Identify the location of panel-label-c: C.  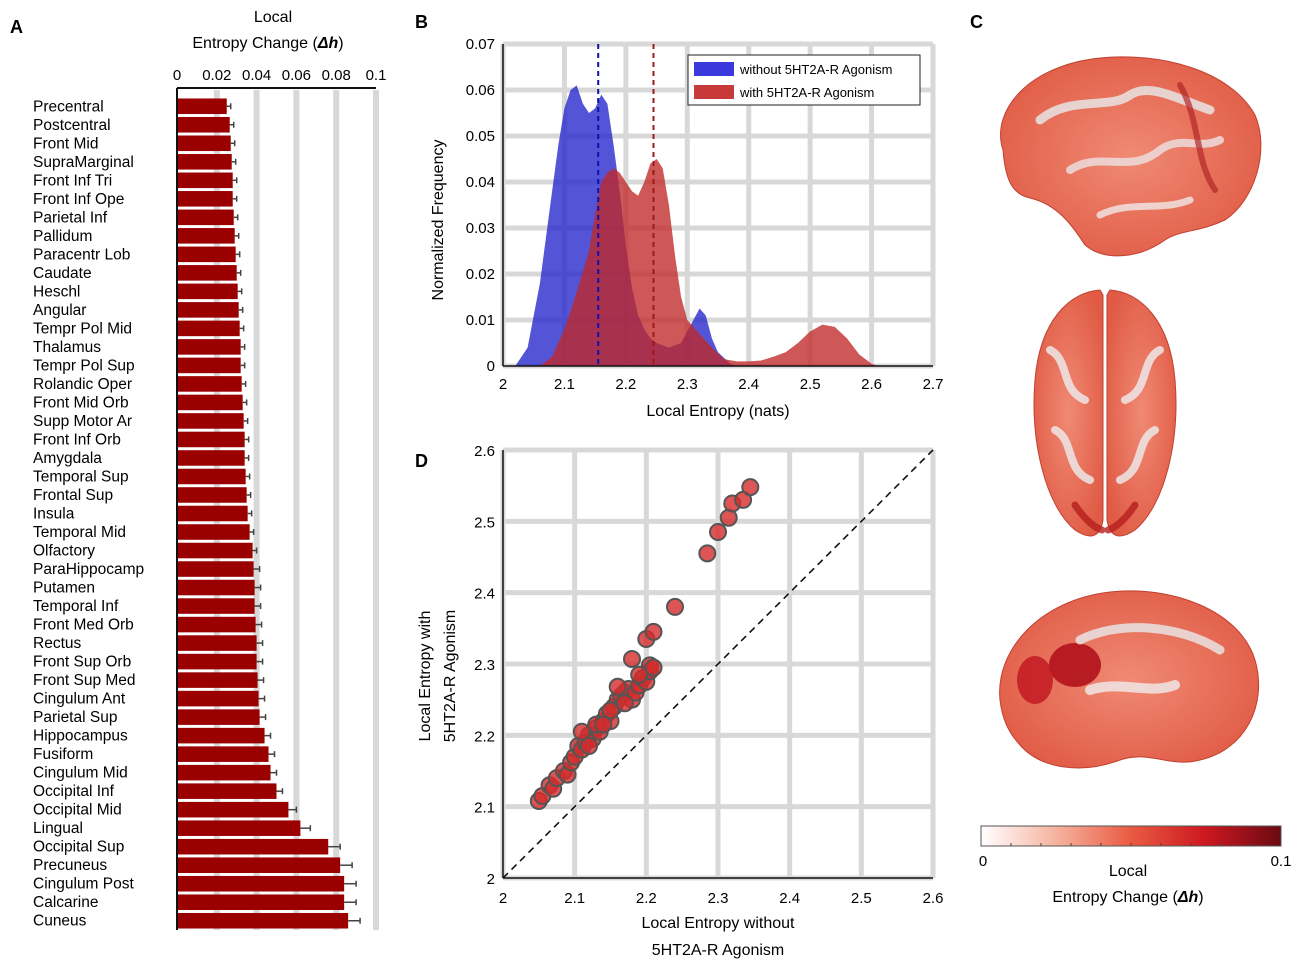
(976, 22).